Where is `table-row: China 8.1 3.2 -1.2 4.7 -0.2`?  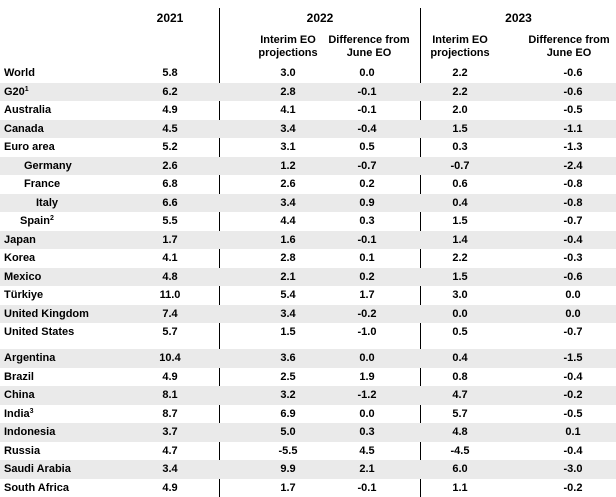 table-row: China 8.1 3.2 -1.2 4.7 -0.2 is located at coordinates (308, 395).